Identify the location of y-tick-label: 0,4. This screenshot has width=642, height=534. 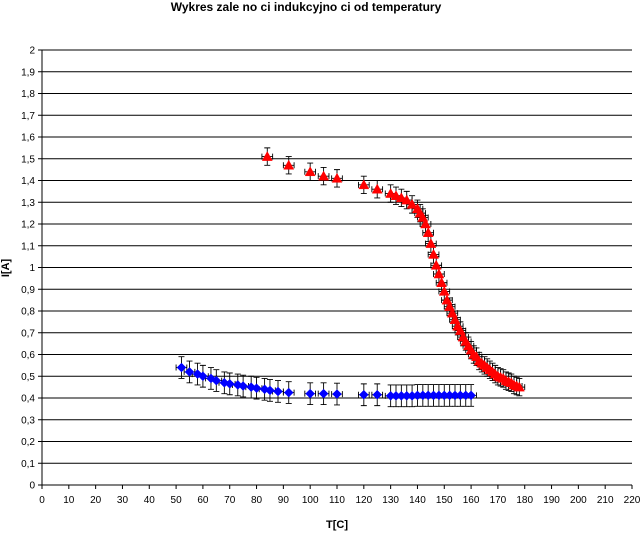
(28, 399).